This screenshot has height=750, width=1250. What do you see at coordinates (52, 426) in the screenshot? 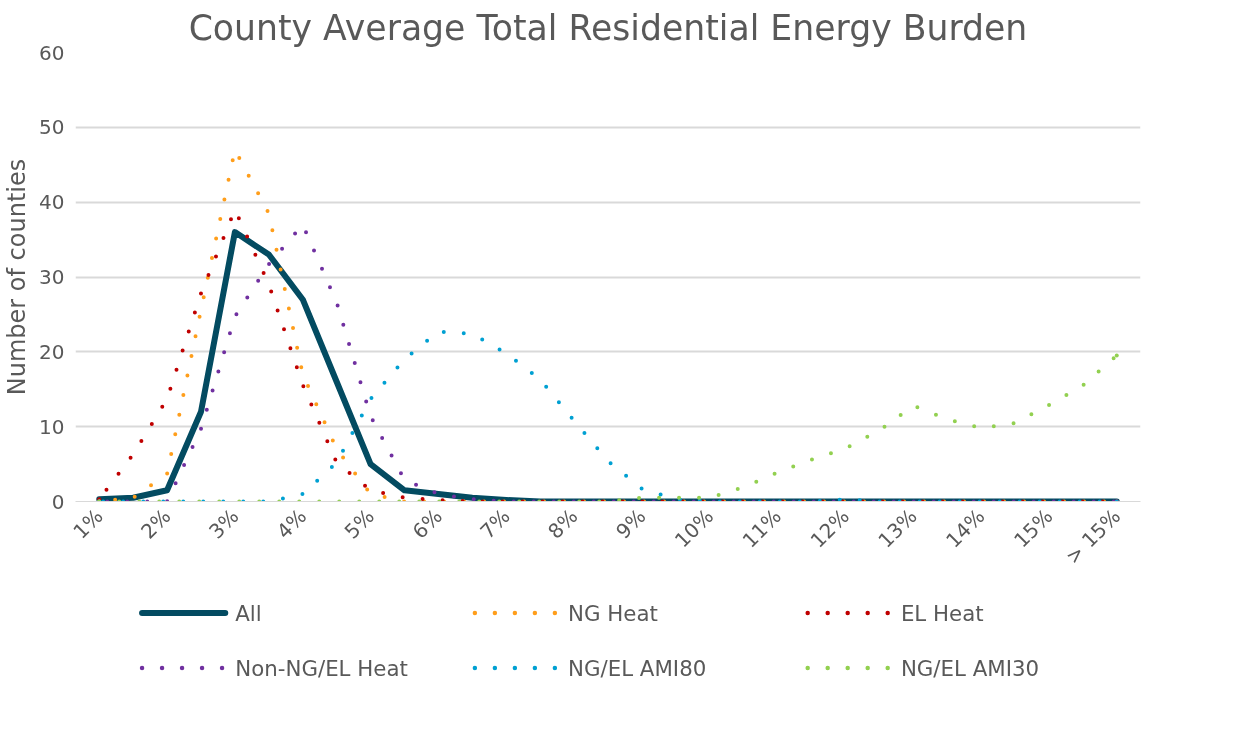
I see `y-tick-label: 10` at bounding box center [52, 426].